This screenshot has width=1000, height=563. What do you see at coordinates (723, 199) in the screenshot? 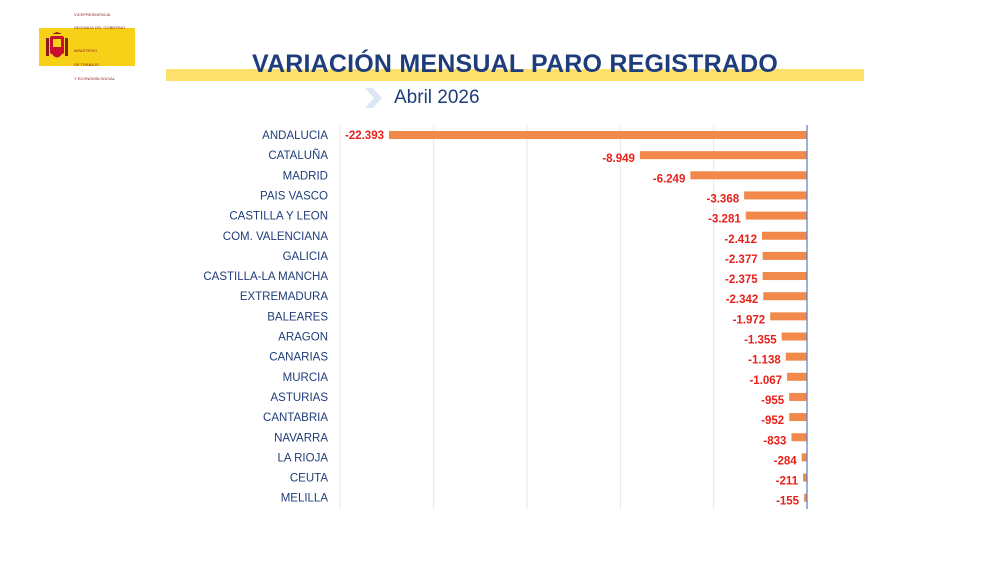
I see `data-label: -3.368` at bounding box center [723, 199].